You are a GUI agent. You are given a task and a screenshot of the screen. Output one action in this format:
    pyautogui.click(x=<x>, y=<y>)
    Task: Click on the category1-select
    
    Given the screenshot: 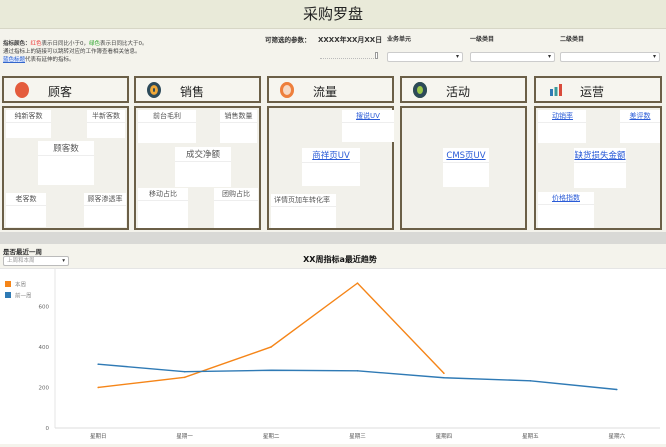 What is the action you would take?
    pyautogui.click(x=512, y=57)
    